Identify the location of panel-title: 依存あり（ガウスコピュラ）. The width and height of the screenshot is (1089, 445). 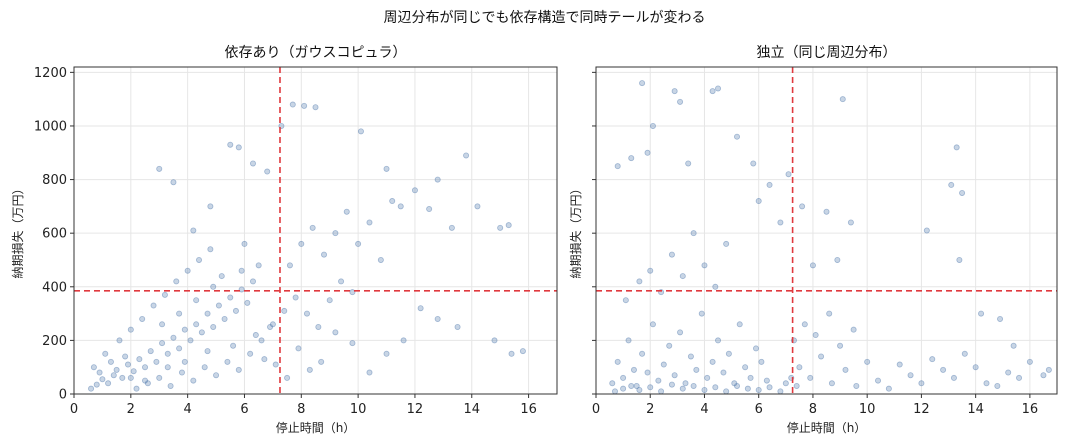
(316, 53).